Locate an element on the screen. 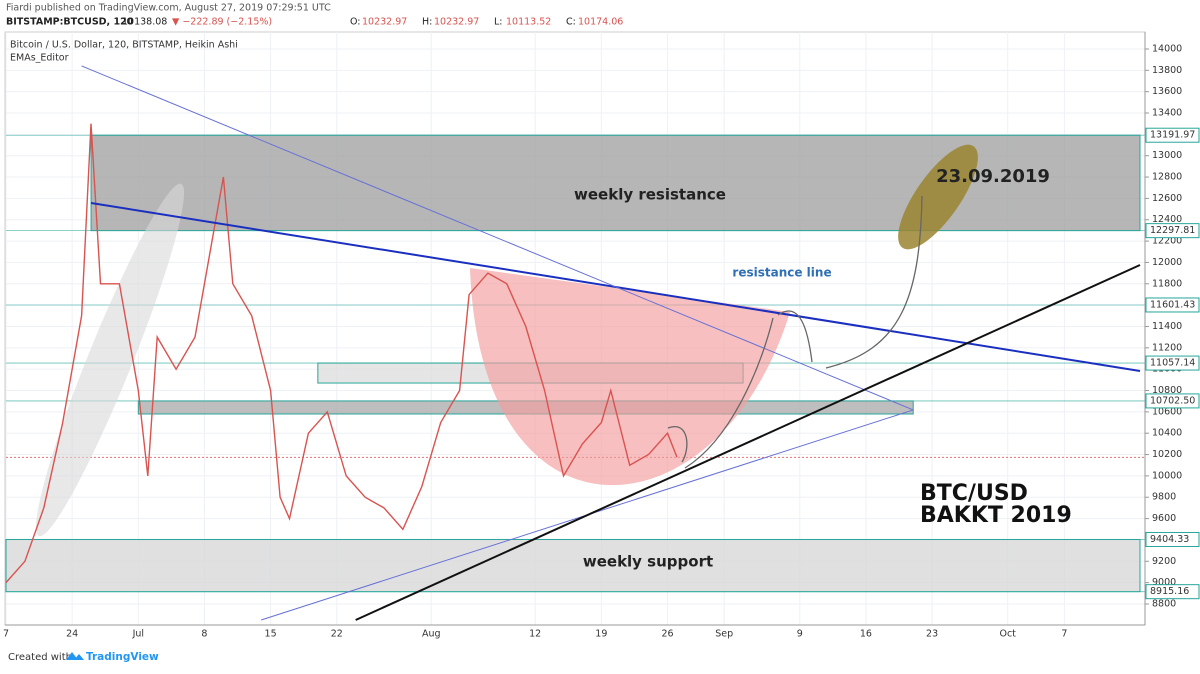 Image resolution: width=1200 pixels, height=674 pixels. x-tick-label: Oct is located at coordinates (1007, 634).